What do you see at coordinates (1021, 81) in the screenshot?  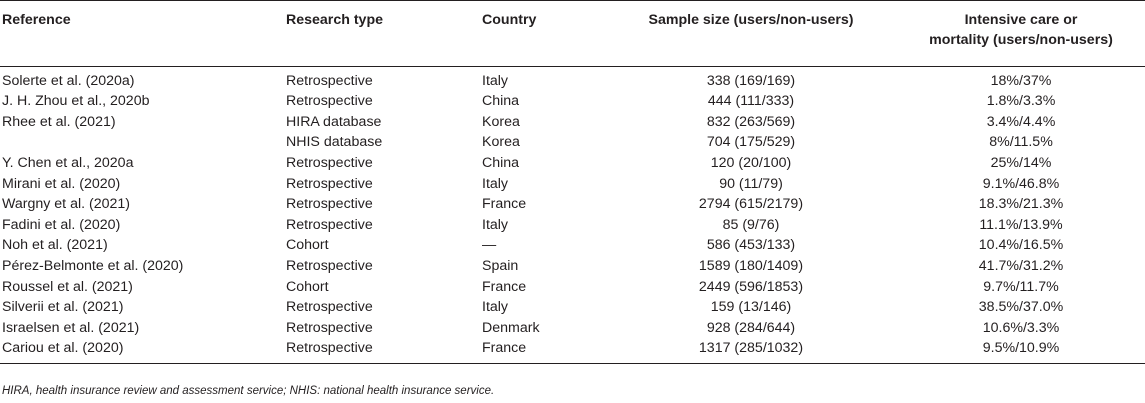 I see `cell-outcome: 18%/37%` at bounding box center [1021, 81].